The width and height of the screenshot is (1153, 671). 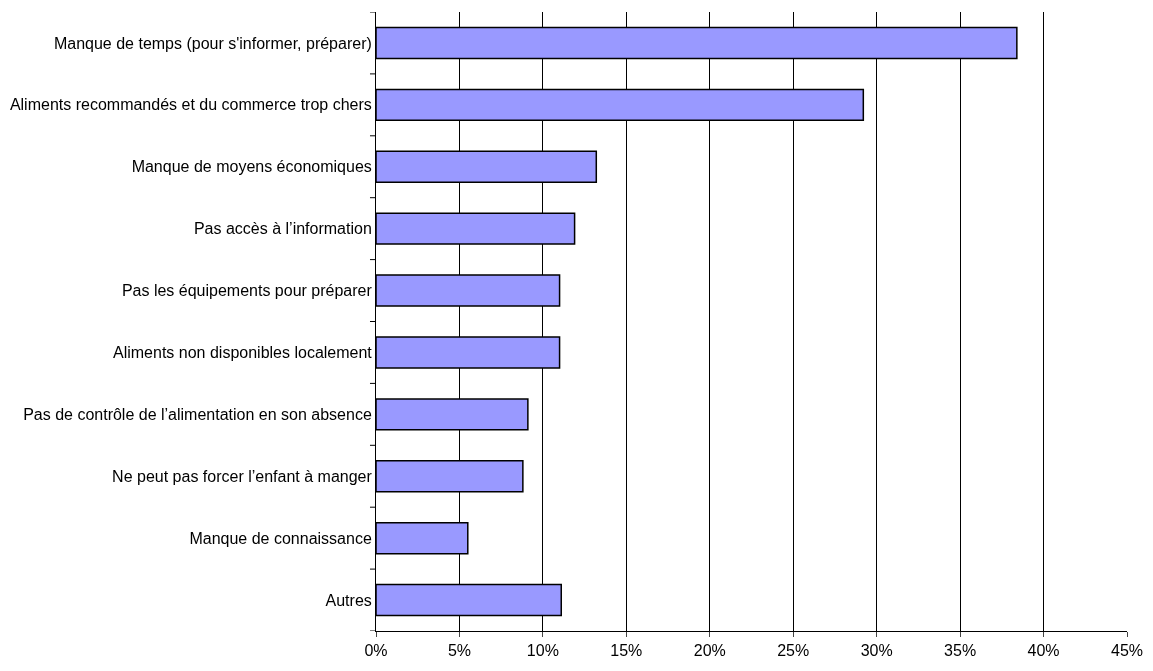 I want to click on y-tick-label: Manque de moyens économiques, so click(x=251, y=167).